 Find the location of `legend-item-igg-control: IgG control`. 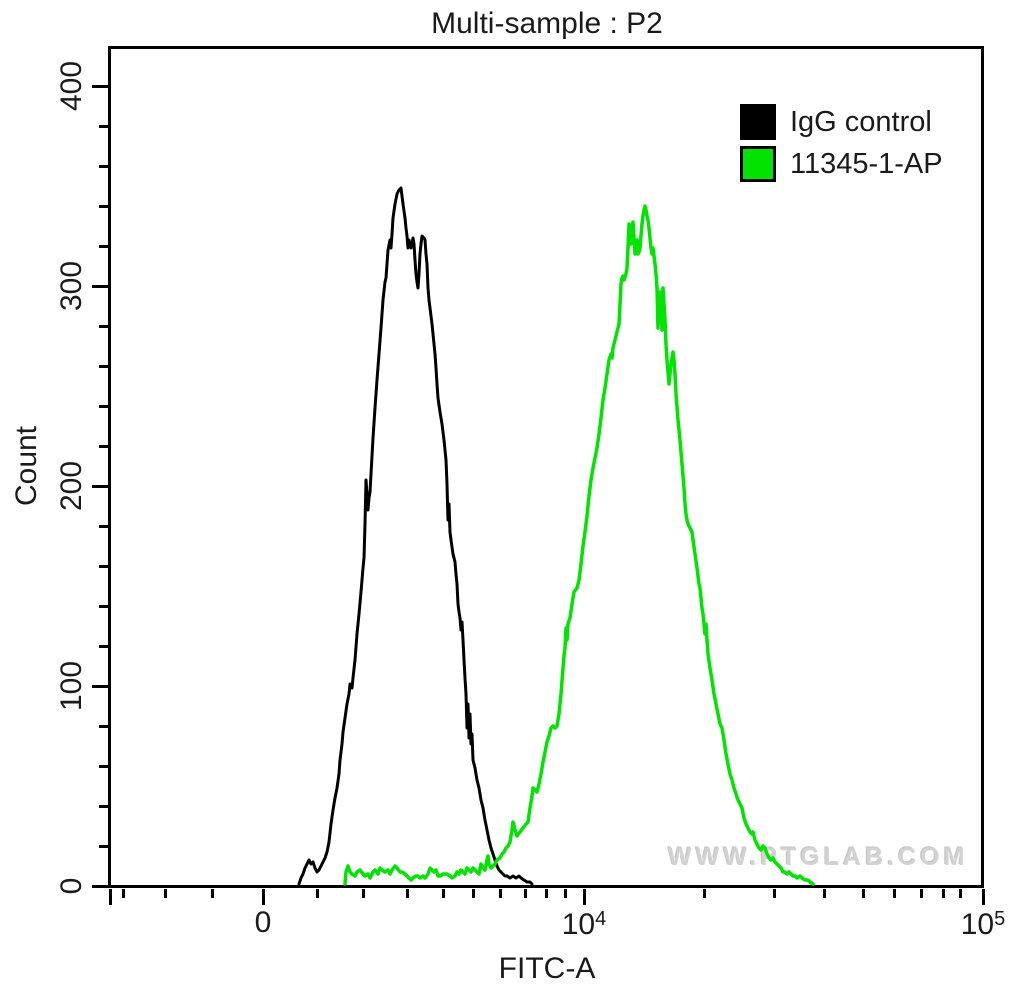

legend-item-igg-control: IgG control is located at coordinates (841, 122).